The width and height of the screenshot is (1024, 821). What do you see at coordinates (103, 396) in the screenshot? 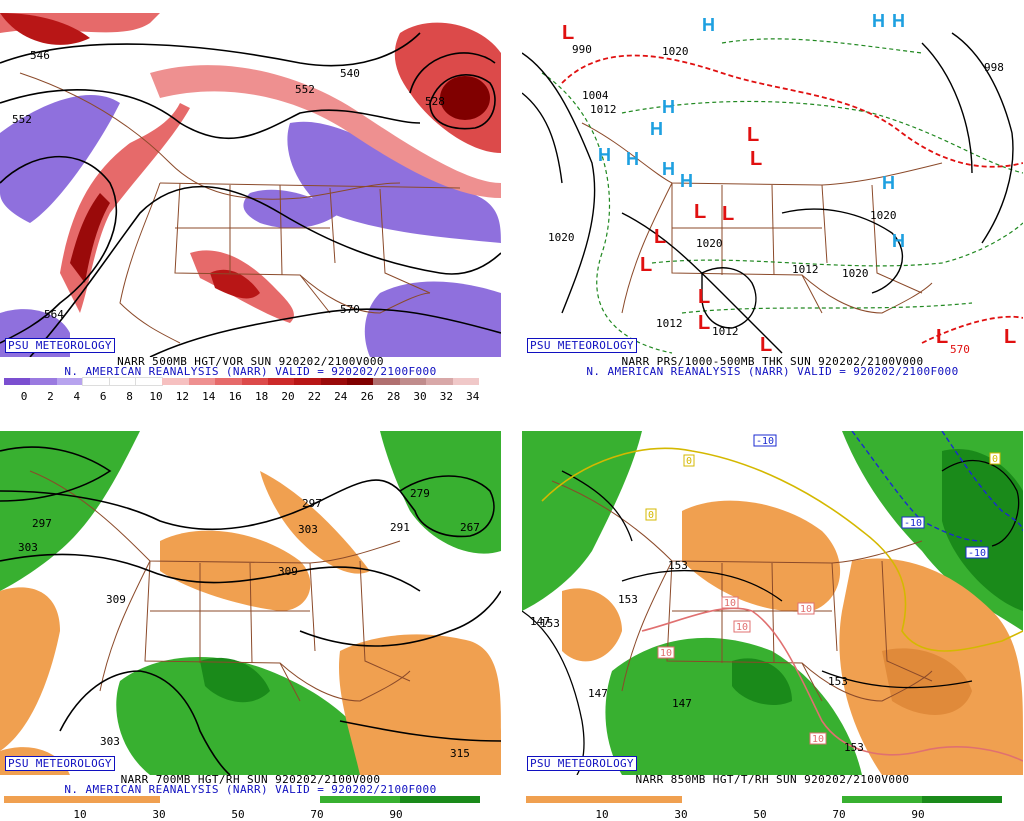
I see `scale-tick-label: 6` at bounding box center [103, 396].